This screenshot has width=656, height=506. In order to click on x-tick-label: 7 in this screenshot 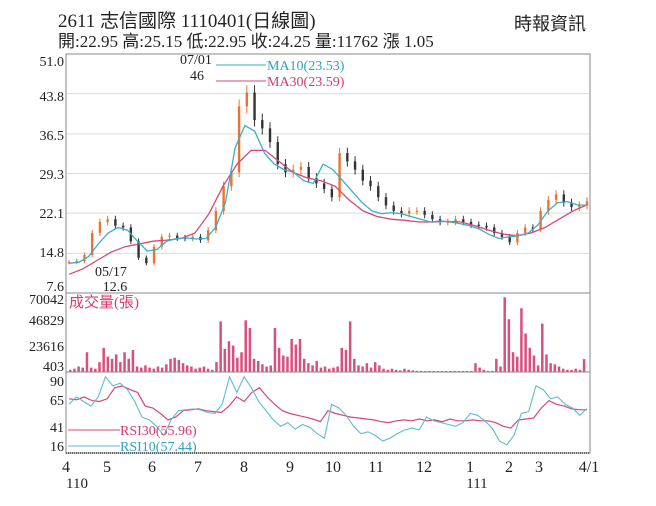, I will do `click(198, 467)`.